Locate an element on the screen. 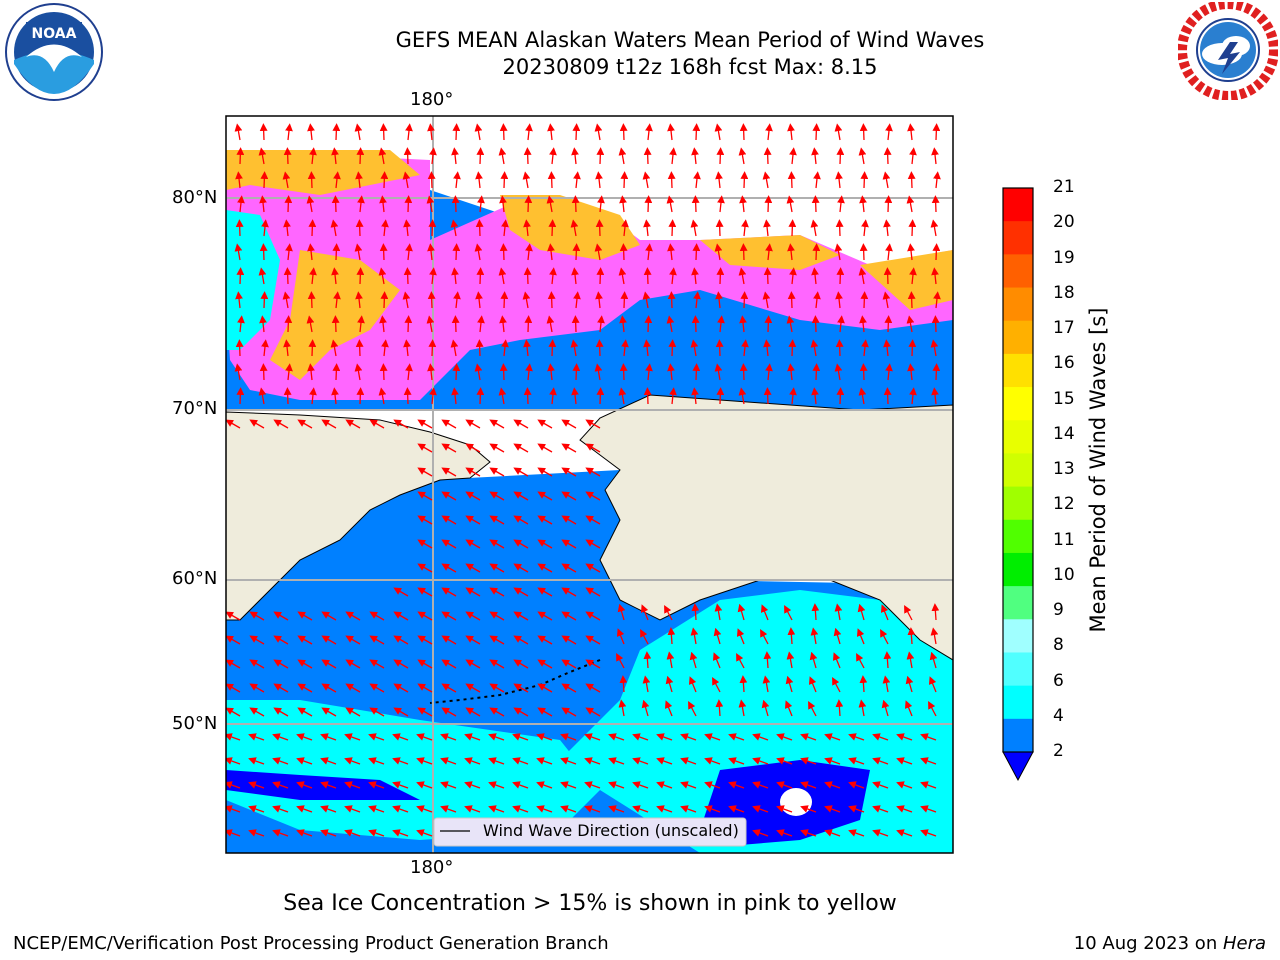 The width and height of the screenshot is (1280, 960). footer-right: 10 Aug 2023 on Hera is located at coordinates (1170, 943).